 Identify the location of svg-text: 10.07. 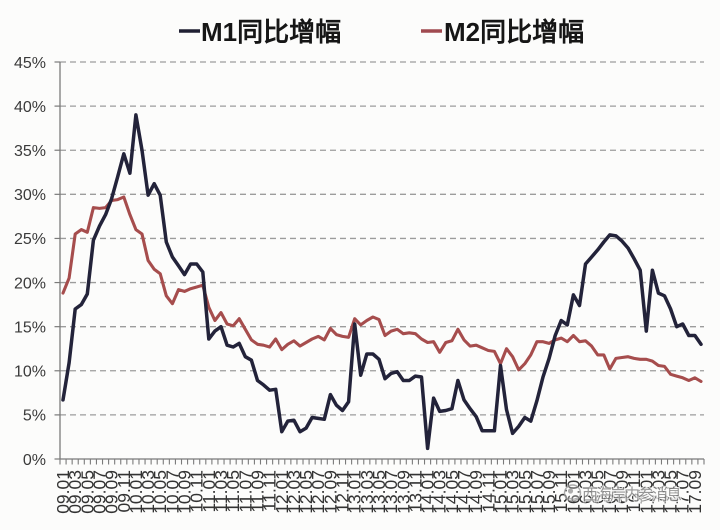
(172, 492).